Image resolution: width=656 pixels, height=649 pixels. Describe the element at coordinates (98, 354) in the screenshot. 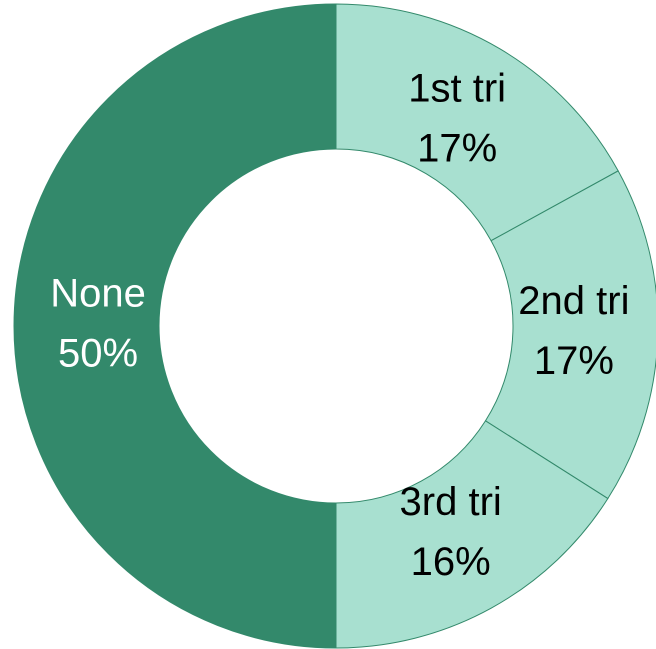

I see `segment-value-label: 50%` at that location.